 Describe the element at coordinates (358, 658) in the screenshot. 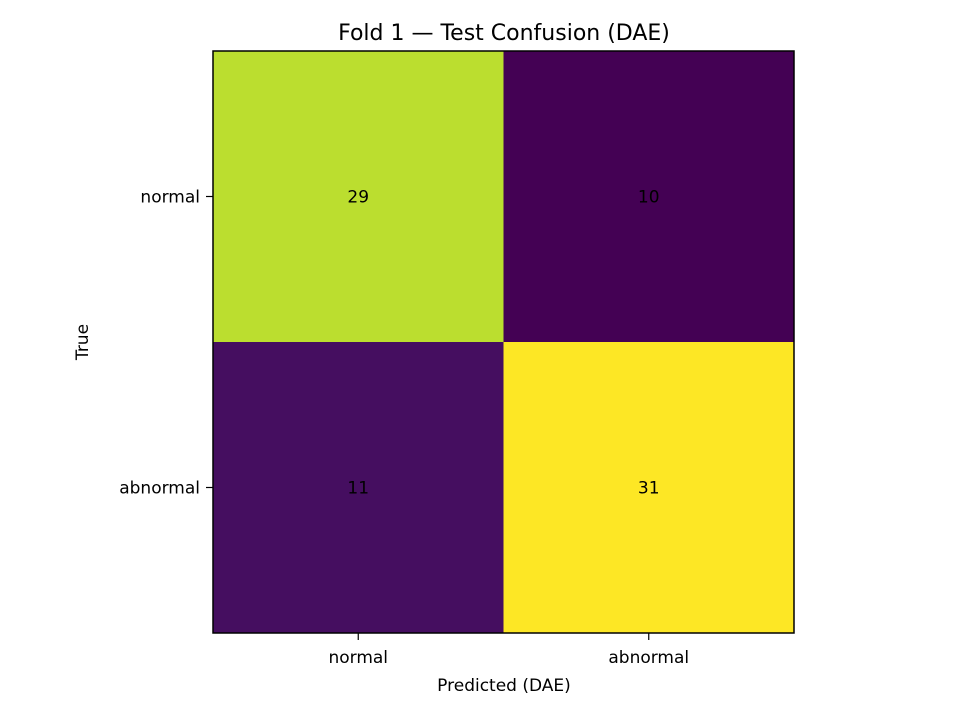

I see `x-tick-label-0: normal` at that location.